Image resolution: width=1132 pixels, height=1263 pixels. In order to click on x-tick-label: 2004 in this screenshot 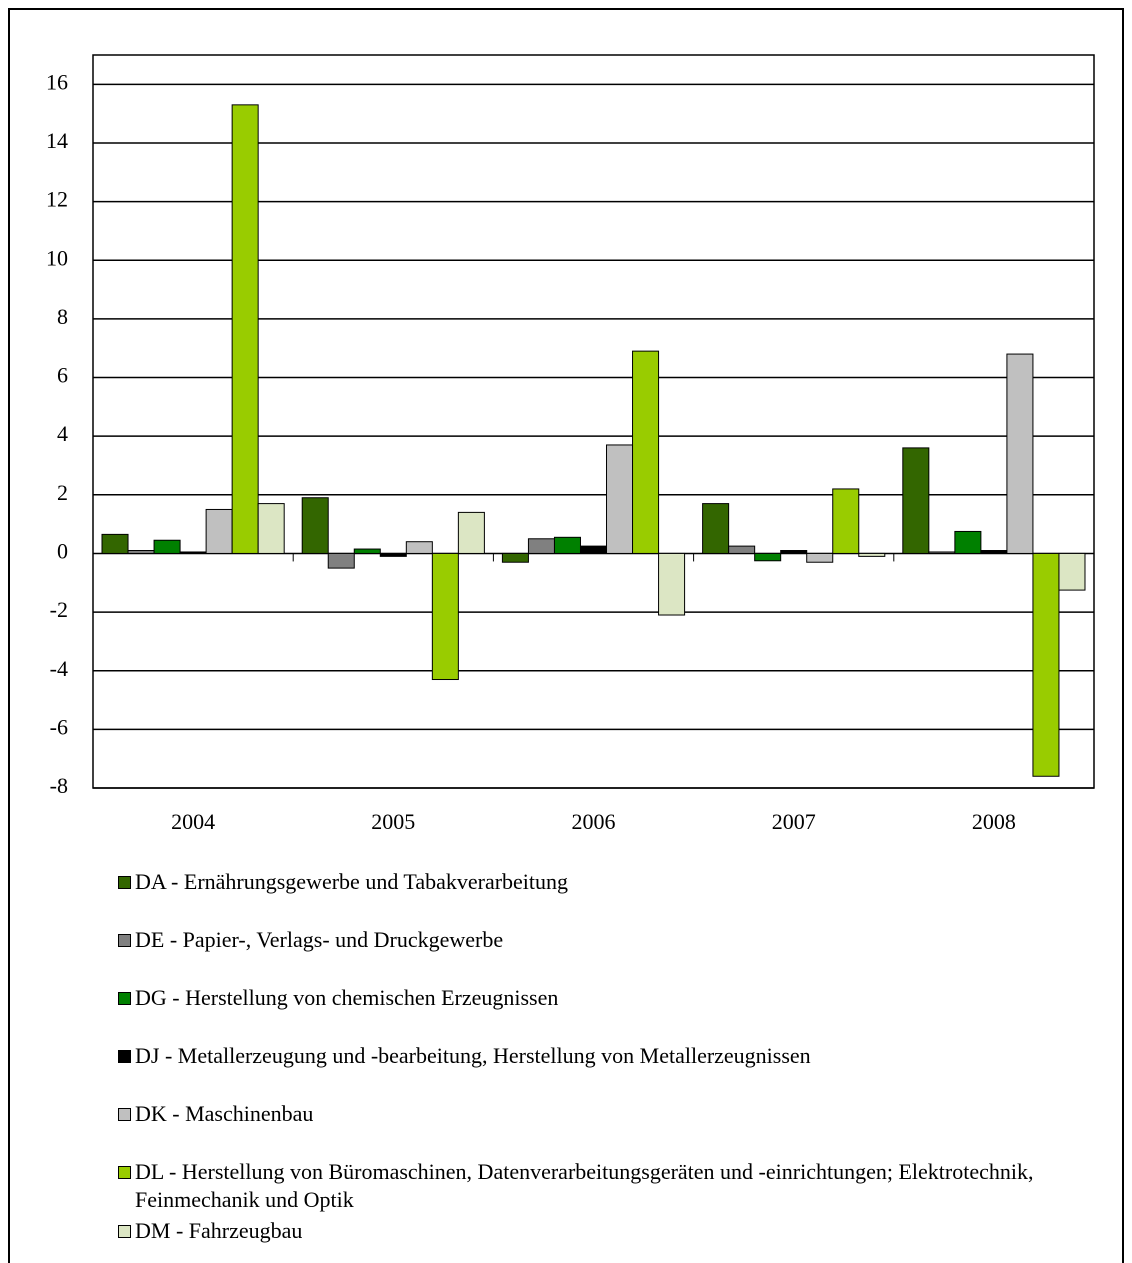, I will do `click(193, 821)`.